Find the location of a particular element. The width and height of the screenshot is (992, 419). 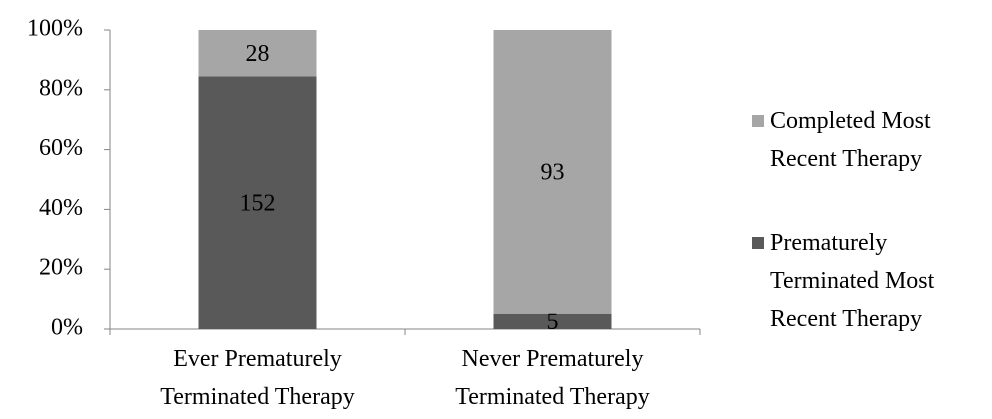

y-tick-label: 20% is located at coordinates (61, 268).